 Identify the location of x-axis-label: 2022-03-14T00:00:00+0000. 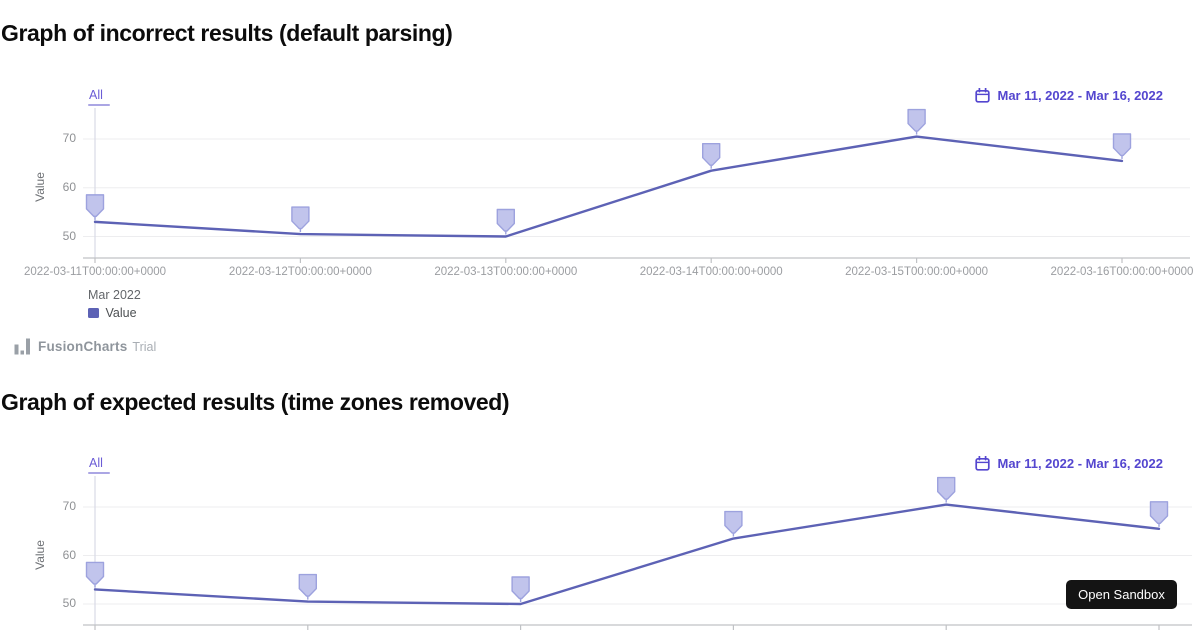
(711, 272).